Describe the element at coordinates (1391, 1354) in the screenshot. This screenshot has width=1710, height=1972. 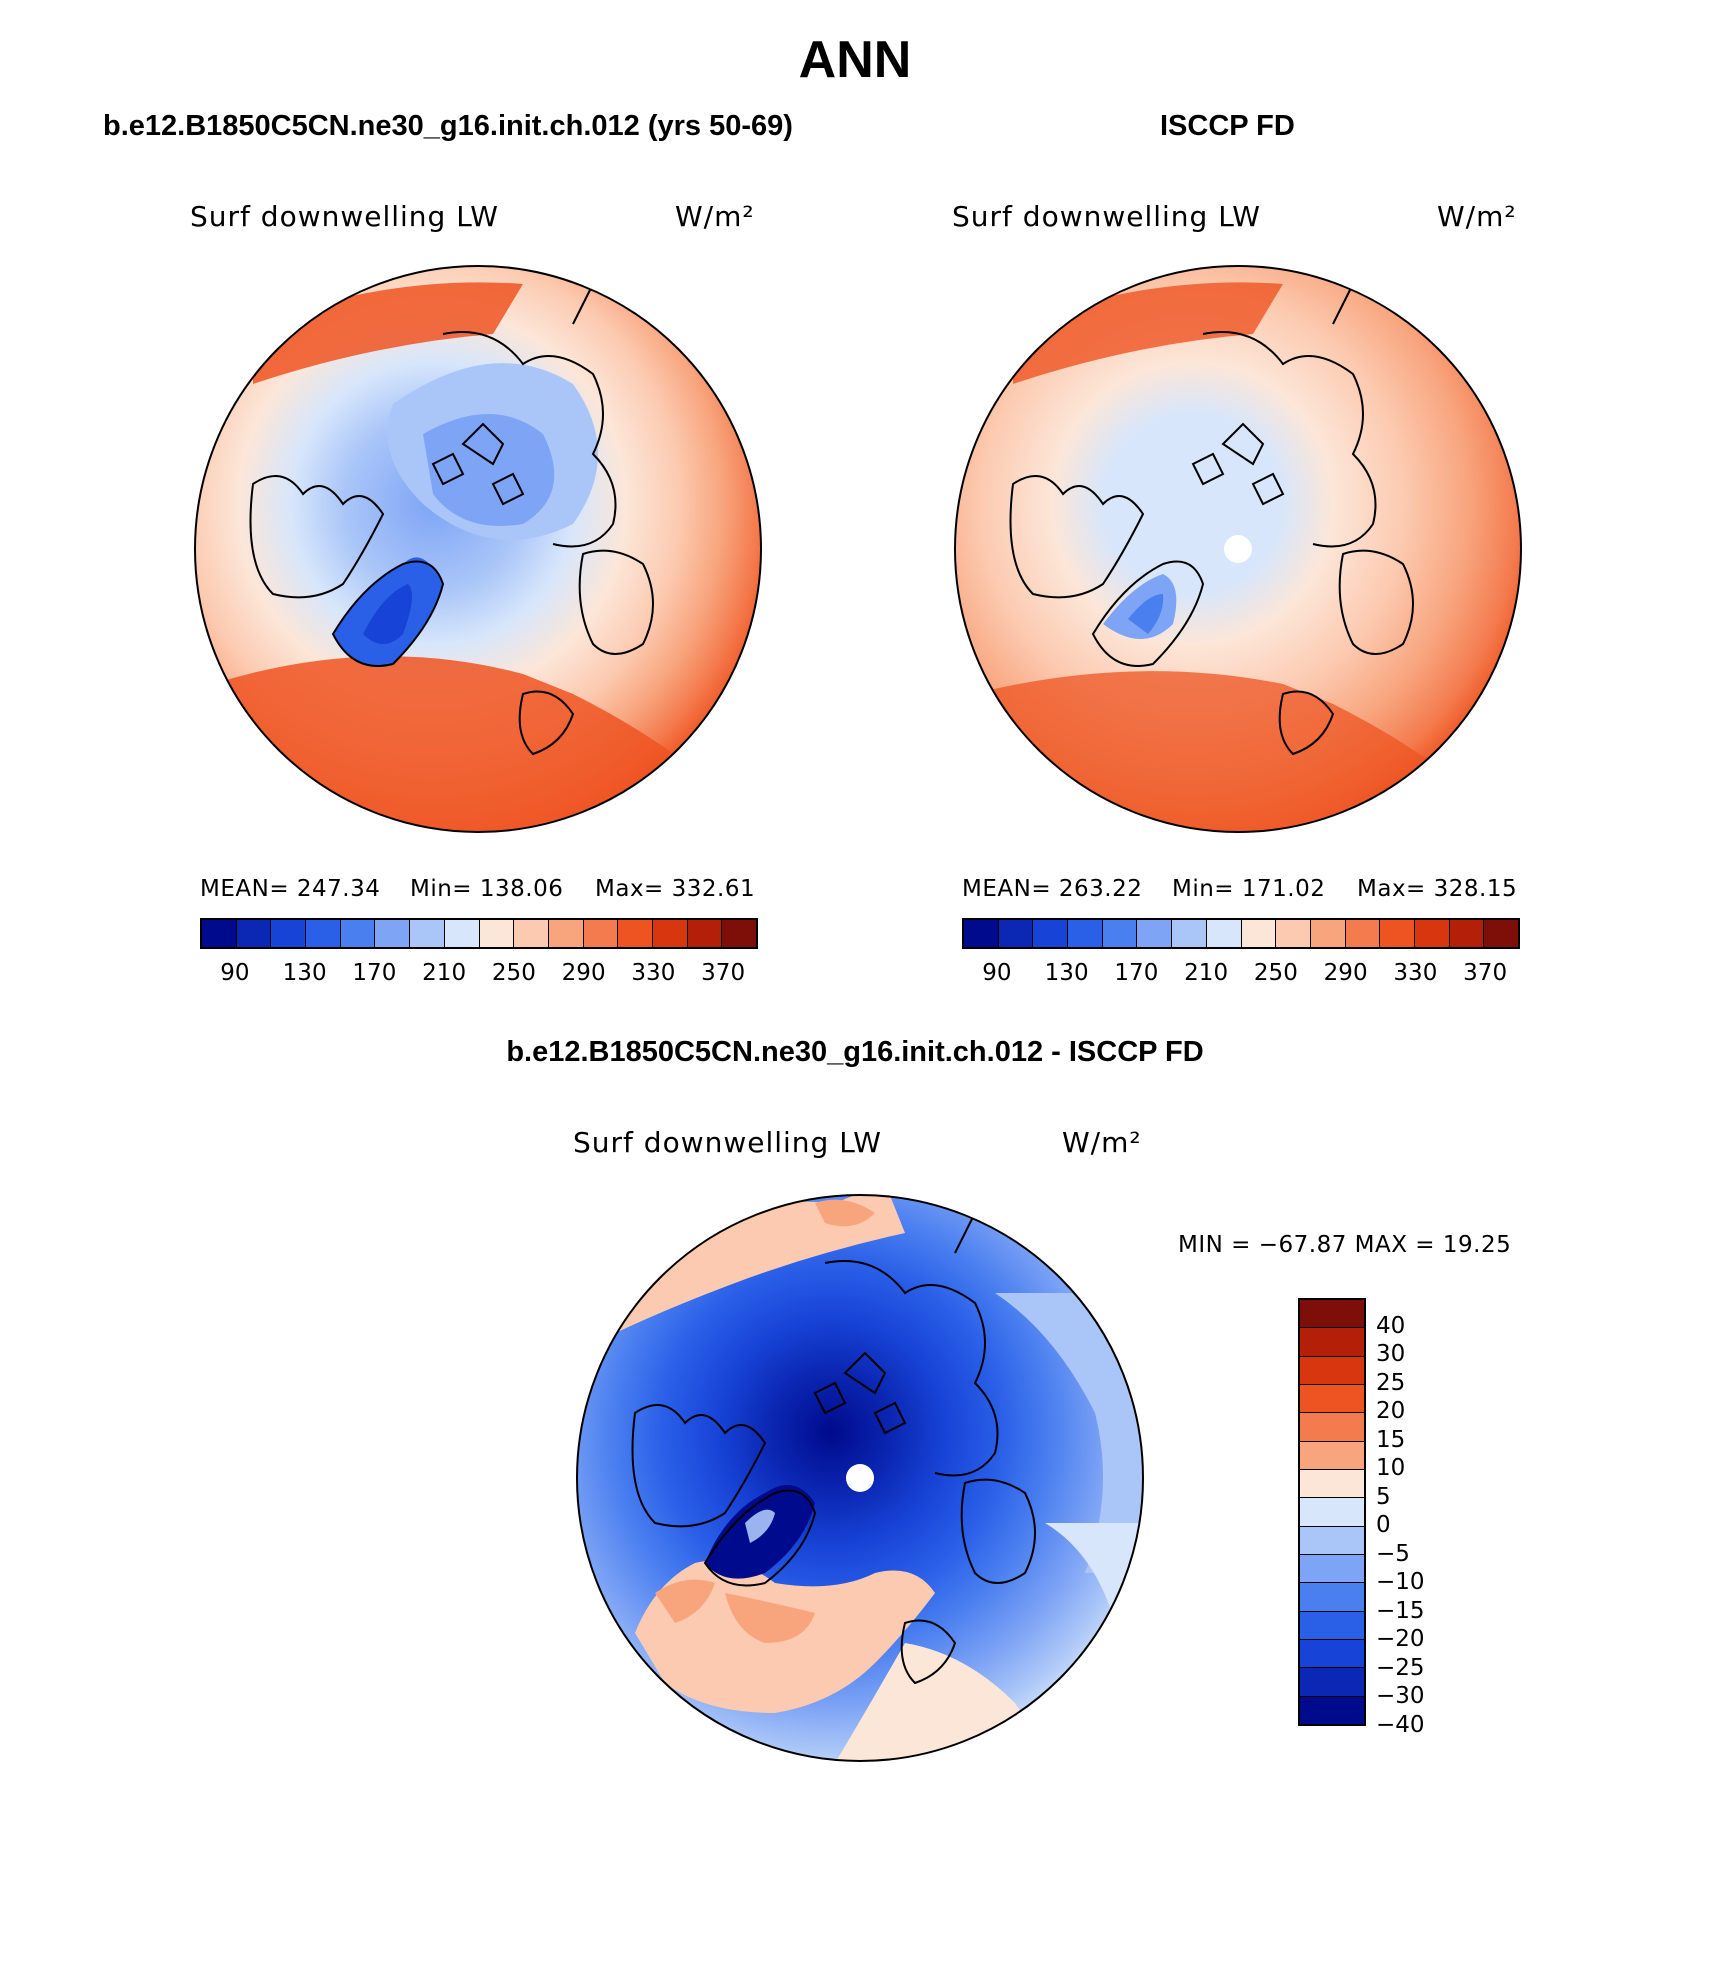
I see `colorbar-tick-label: 30` at that location.